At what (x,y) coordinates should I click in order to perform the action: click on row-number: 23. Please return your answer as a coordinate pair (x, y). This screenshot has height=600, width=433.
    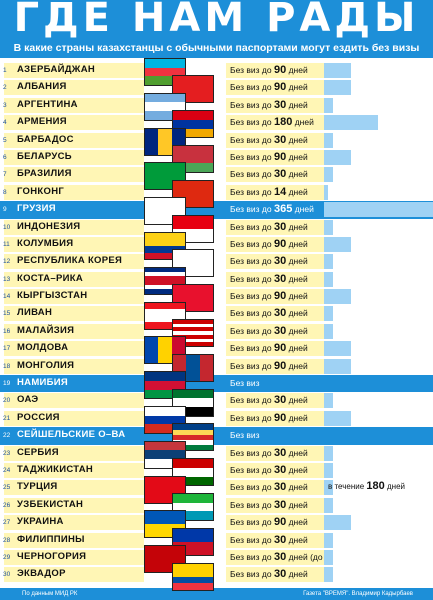
    Looking at the image, I should click on (7, 453).